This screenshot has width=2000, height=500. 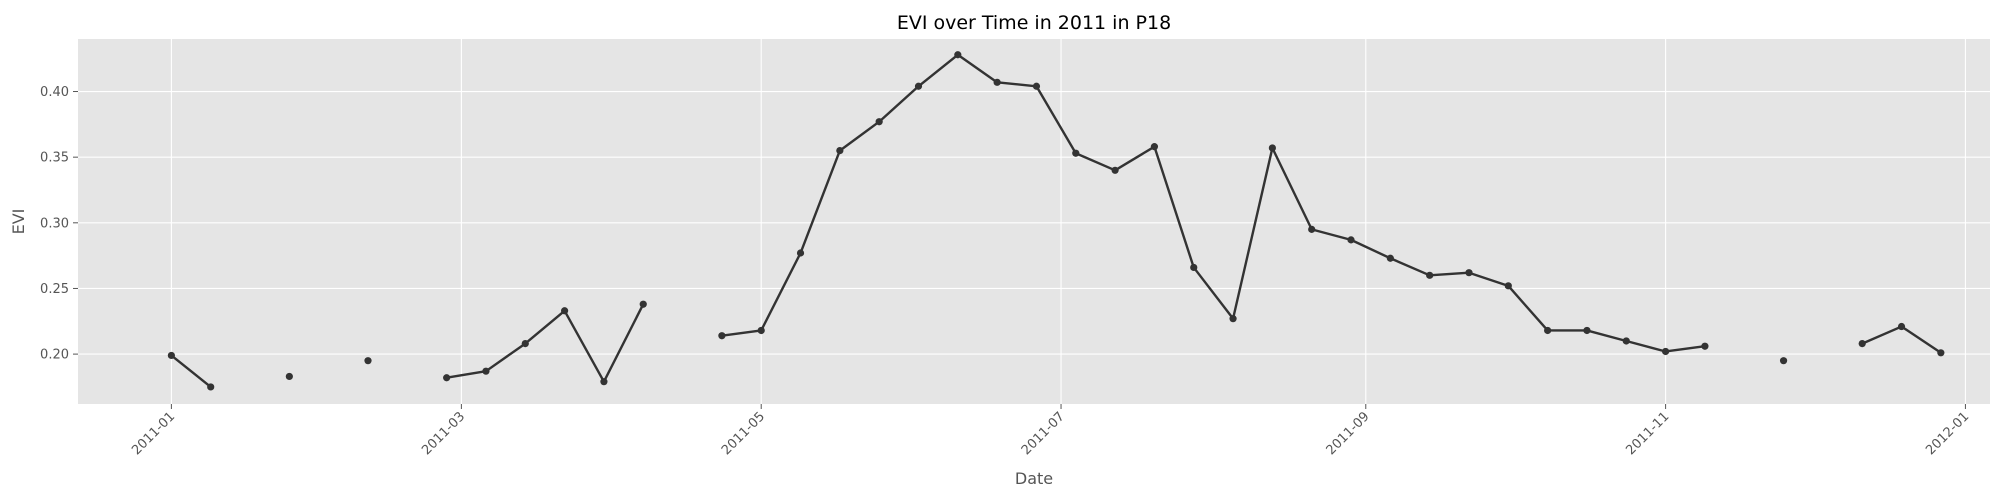 What do you see at coordinates (54, 355) in the screenshot?
I see `y-tick-label: 0.20` at bounding box center [54, 355].